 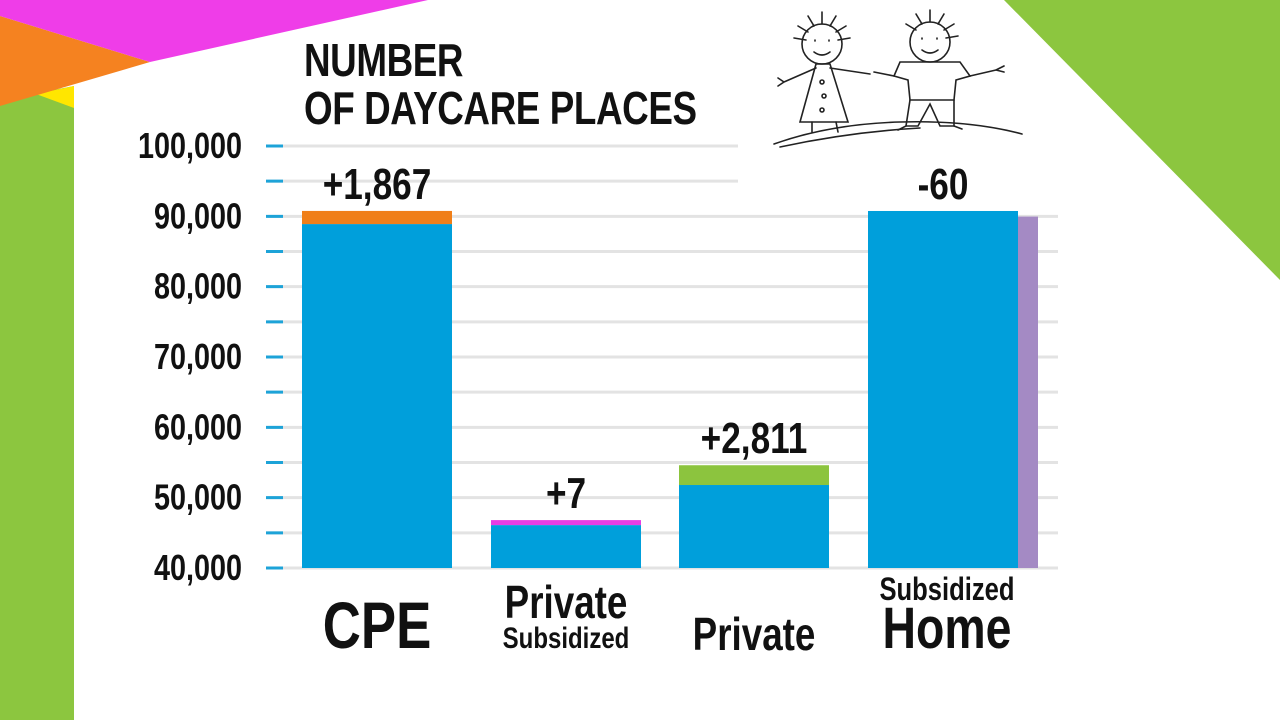 I want to click on data-label-cpe-group: +1,867, so click(x=377, y=184).